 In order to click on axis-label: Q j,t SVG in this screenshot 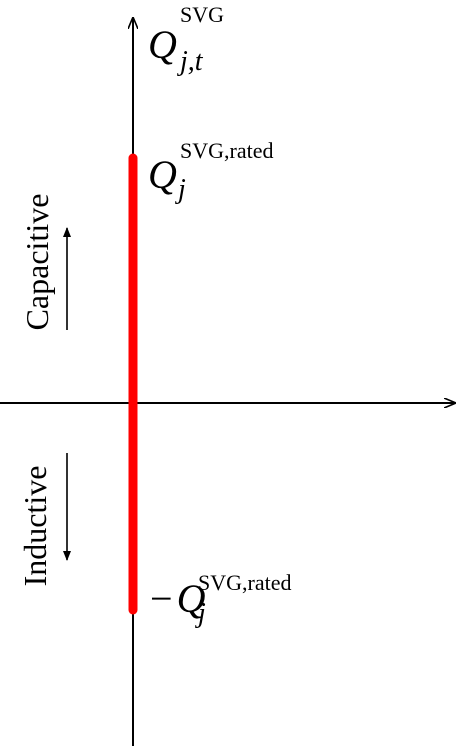, I will do `click(186, 39)`.